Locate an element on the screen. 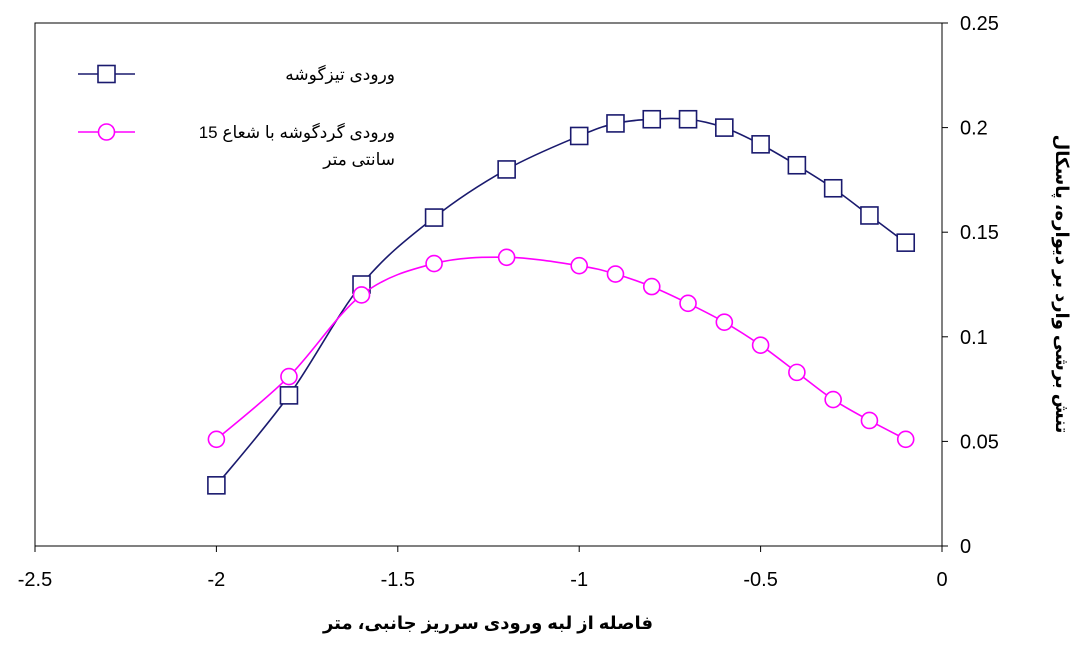  x-tick-label: -1.5 is located at coordinates (398, 580).